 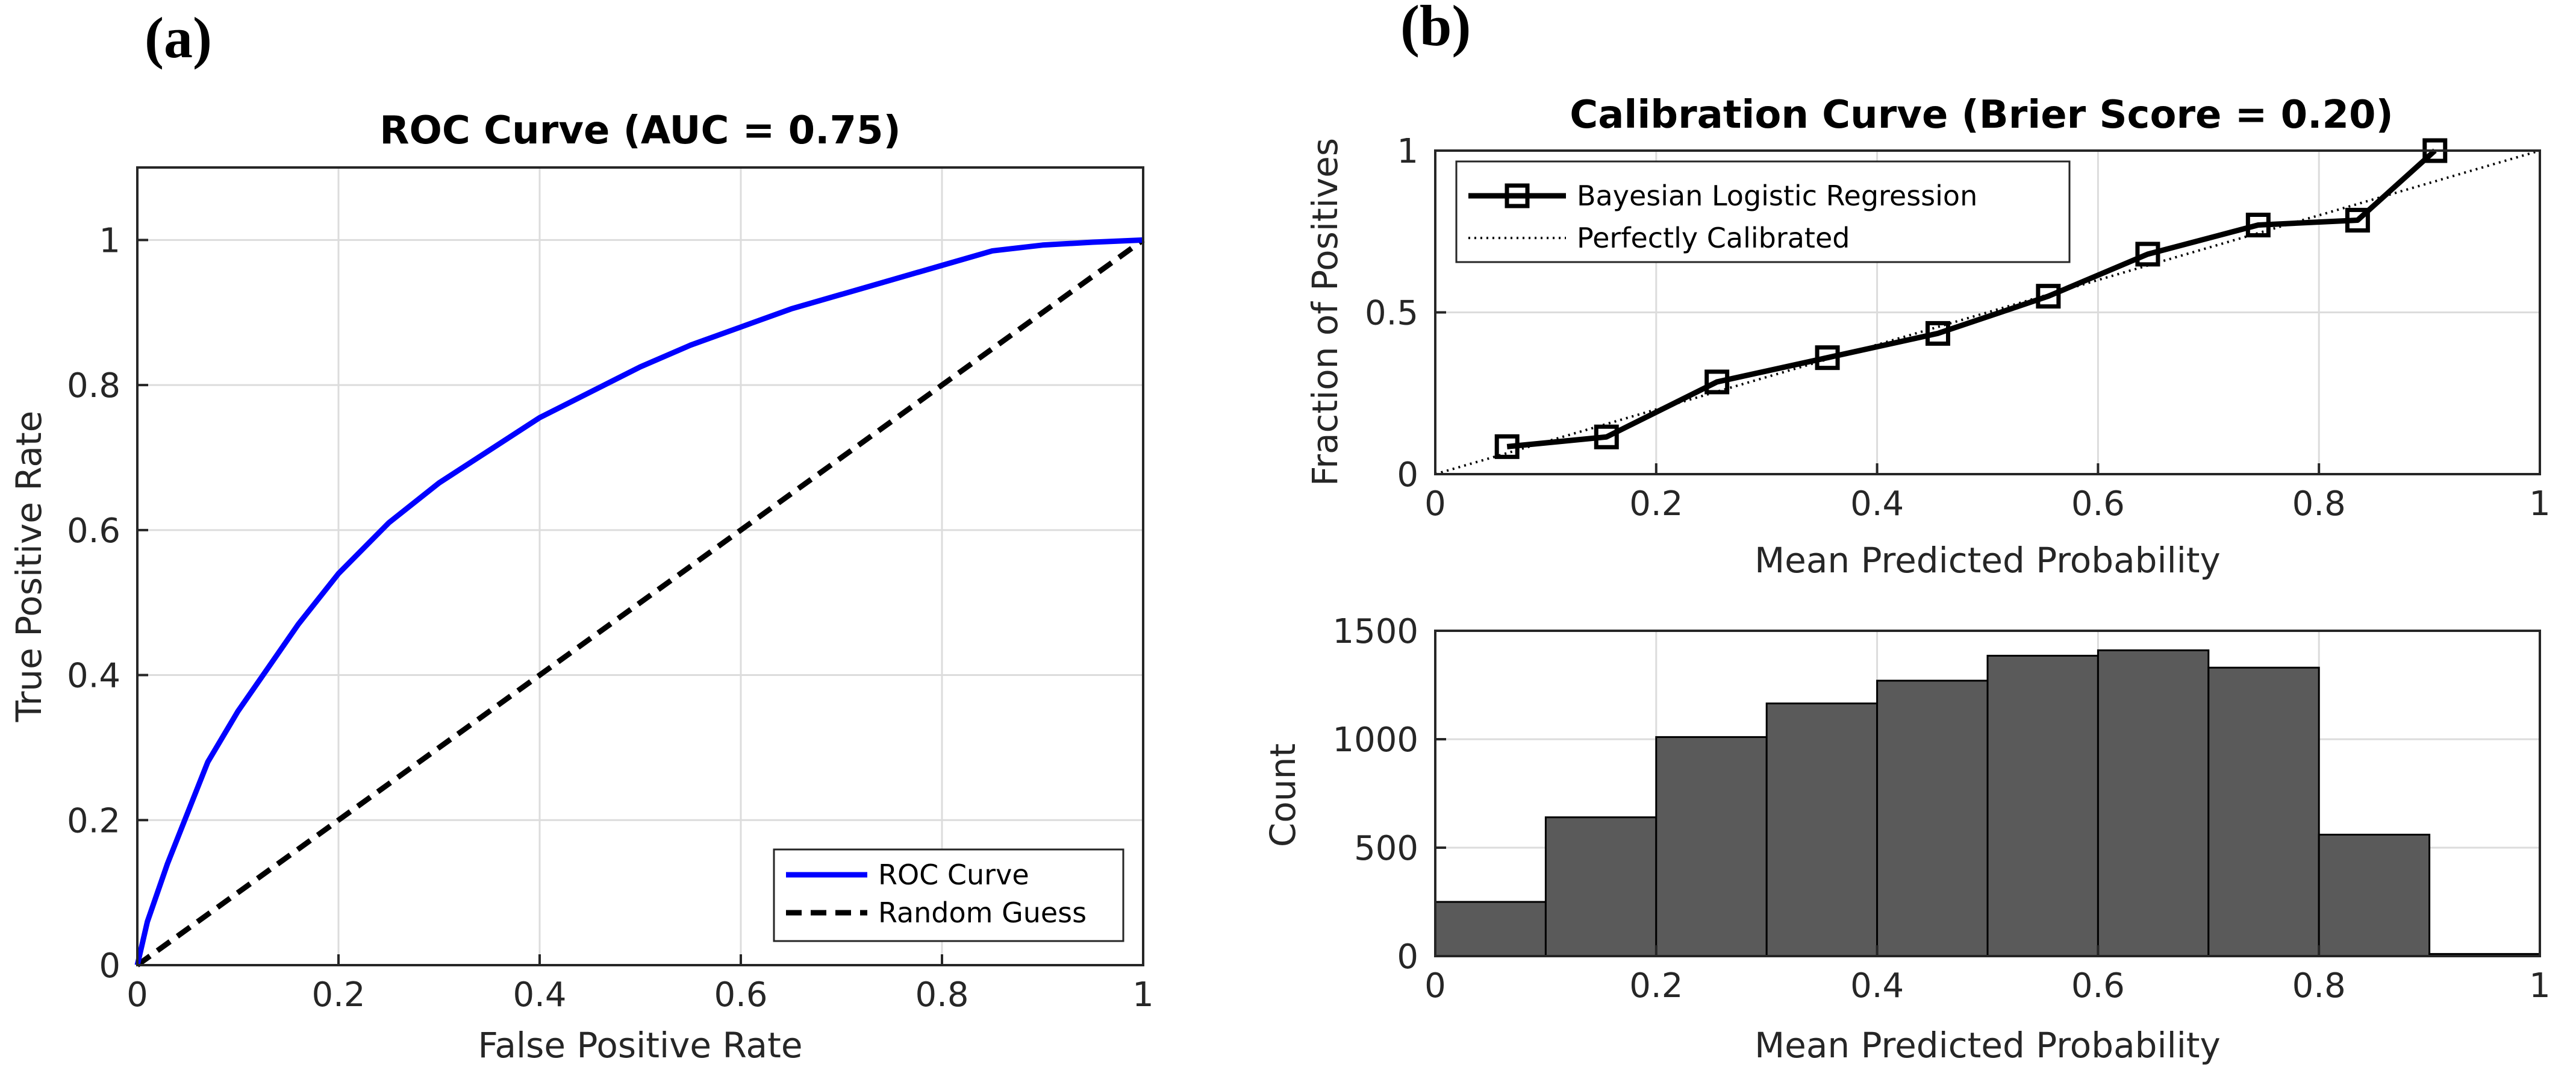 What do you see at coordinates (1435, 504) in the screenshot?
I see `calibration-x-tick-label-0: 0` at bounding box center [1435, 504].